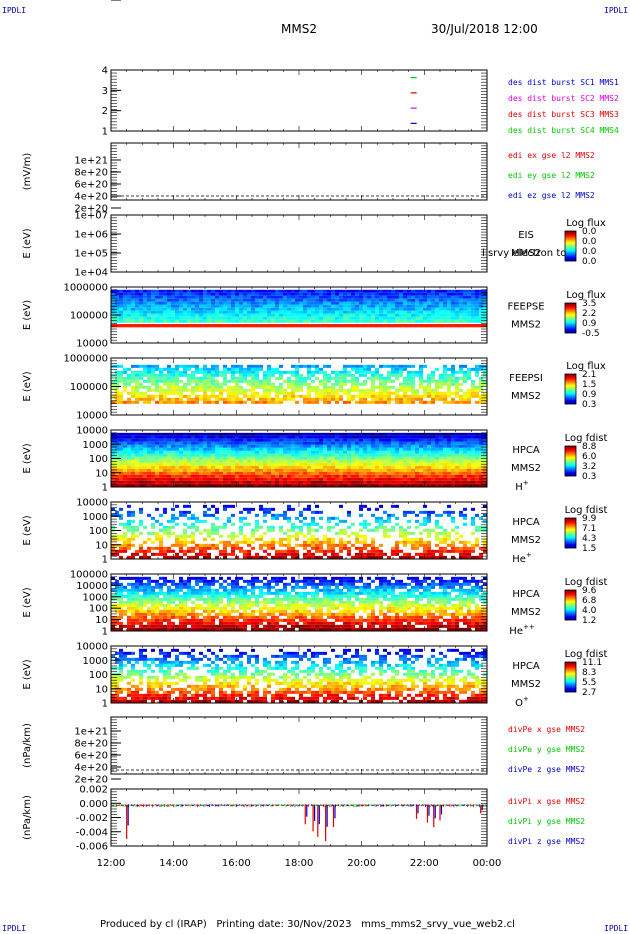  Describe the element at coordinates (27, 386) in the screenshot. I see `y-axis-label: E (eV)` at that location.